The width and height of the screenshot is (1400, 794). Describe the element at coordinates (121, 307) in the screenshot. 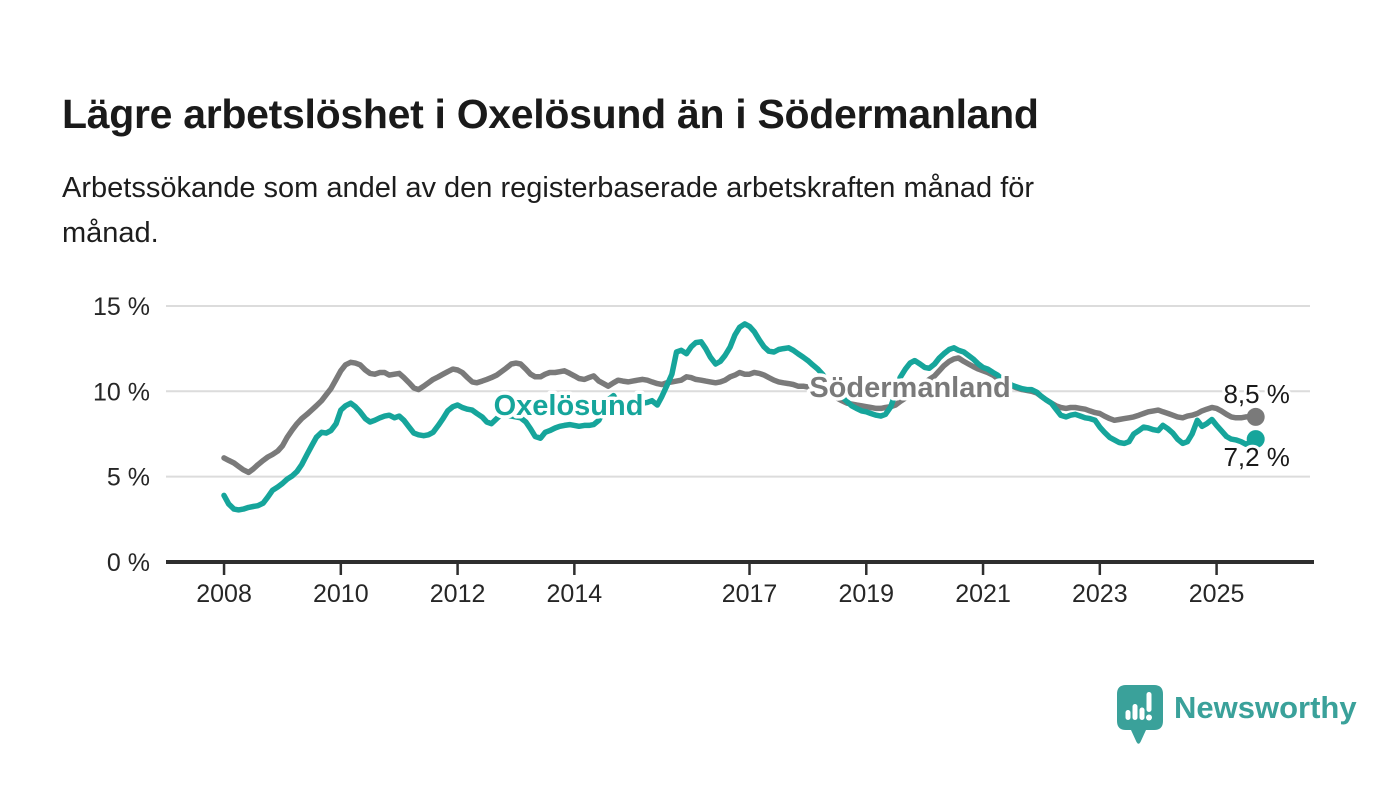

I see `y-tick-label: 15 %` at that location.